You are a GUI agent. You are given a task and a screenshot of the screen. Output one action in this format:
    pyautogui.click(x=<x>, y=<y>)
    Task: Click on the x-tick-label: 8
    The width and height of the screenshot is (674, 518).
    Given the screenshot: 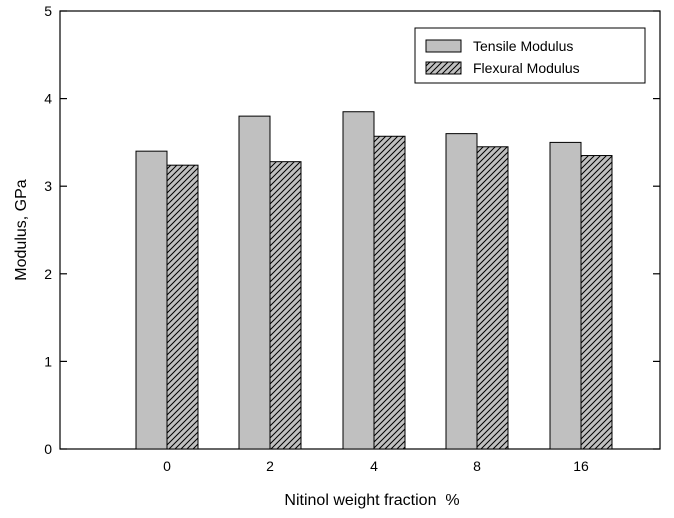 What is the action you would take?
    pyautogui.click(x=477, y=466)
    